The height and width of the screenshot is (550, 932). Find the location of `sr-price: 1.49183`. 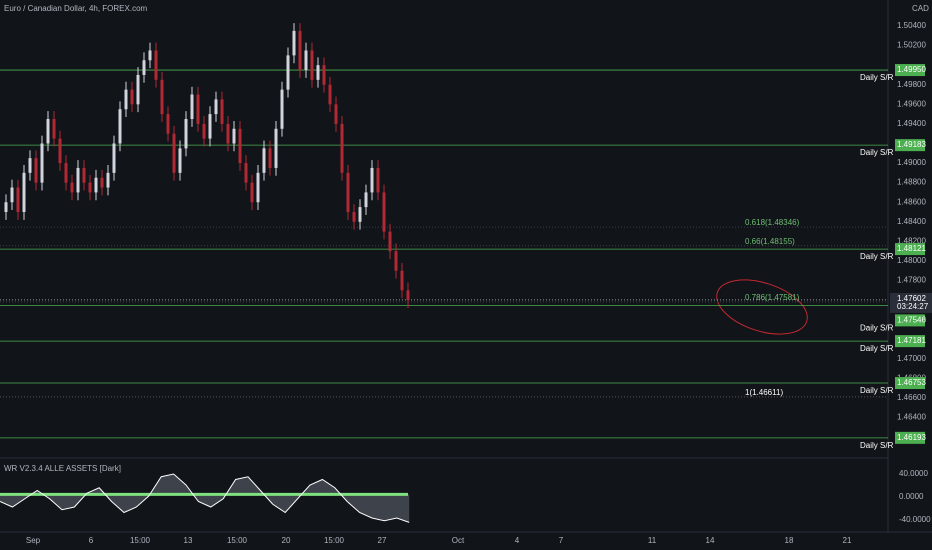

sr-price: 1.49183 is located at coordinates (911, 144).